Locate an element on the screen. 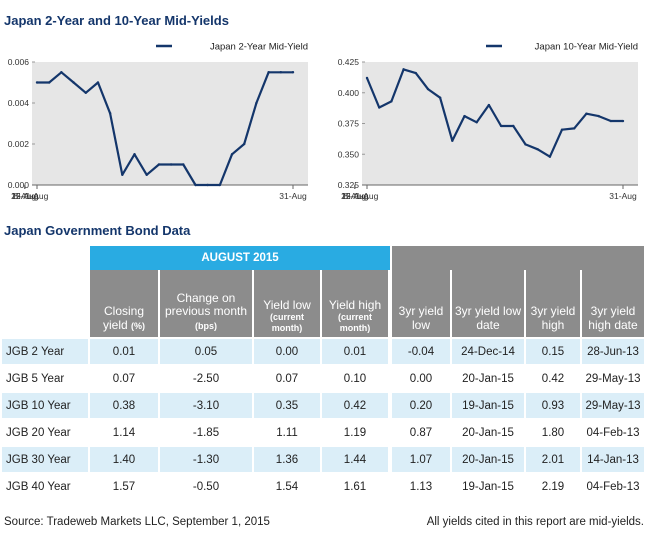 The height and width of the screenshot is (549, 650). table-cell: -0.04 is located at coordinates (422, 350).